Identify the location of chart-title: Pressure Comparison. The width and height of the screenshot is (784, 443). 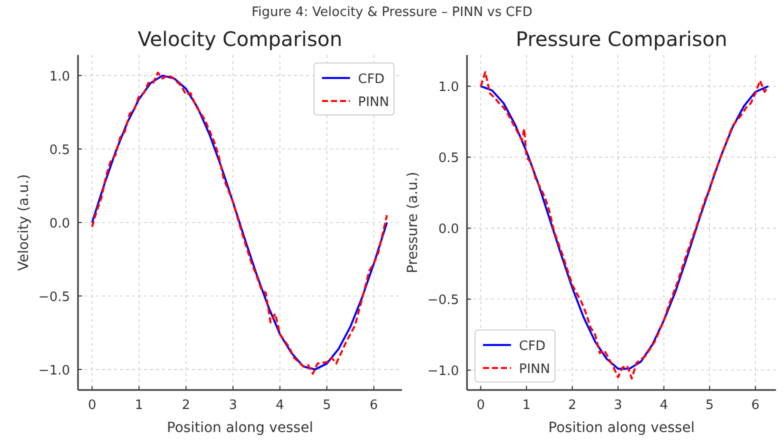
(622, 39).